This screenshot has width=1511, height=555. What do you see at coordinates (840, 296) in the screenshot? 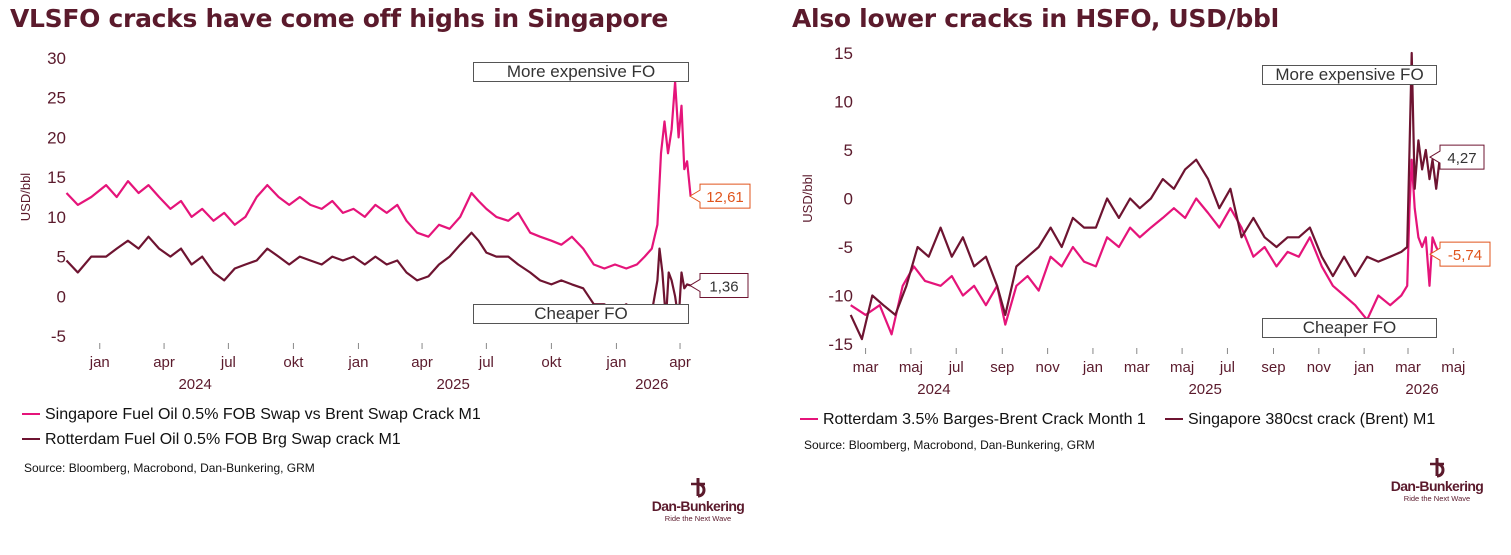
I see `y-tick-label: -10` at bounding box center [840, 296].